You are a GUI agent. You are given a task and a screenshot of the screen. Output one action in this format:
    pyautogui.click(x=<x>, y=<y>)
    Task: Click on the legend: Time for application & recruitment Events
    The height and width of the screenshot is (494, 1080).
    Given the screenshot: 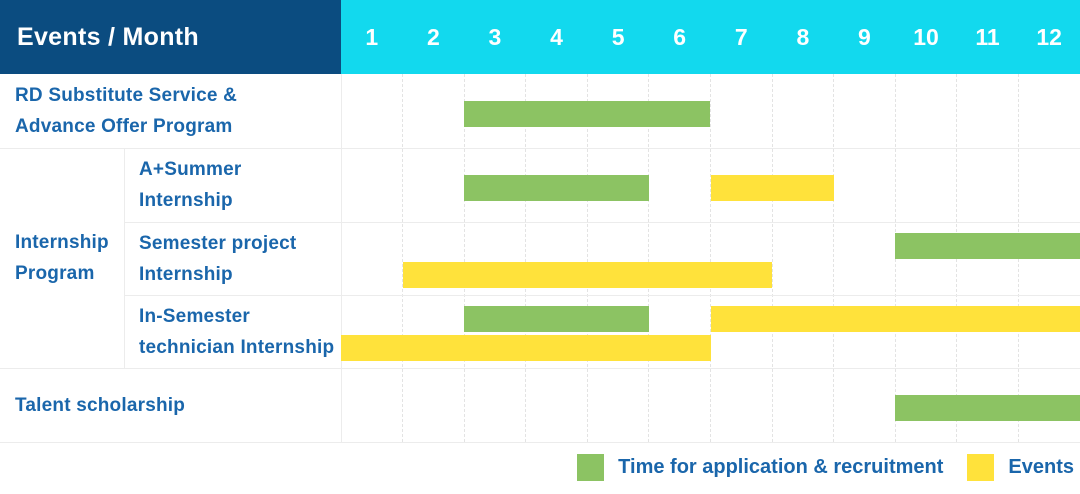 What is the action you would take?
    pyautogui.click(x=537, y=467)
    